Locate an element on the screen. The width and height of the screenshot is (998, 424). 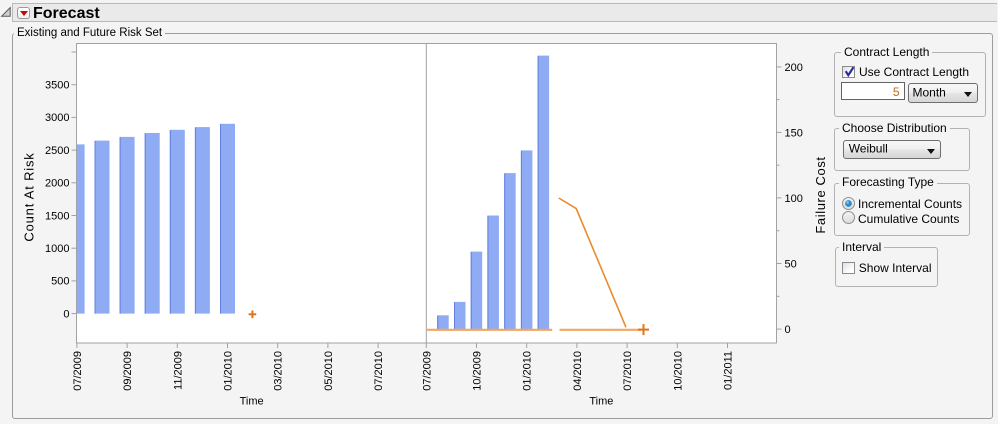
svg-text: 500 is located at coordinates (60, 282).